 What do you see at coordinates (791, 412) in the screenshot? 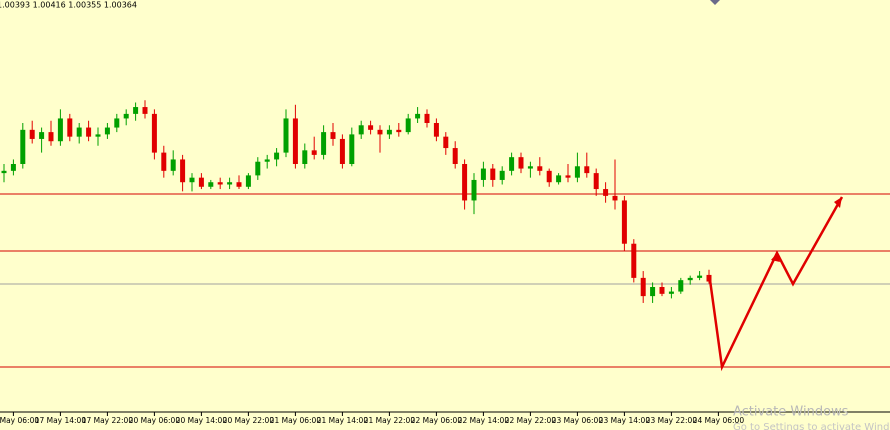
I see `watermark: Activate Windows` at bounding box center [791, 412].